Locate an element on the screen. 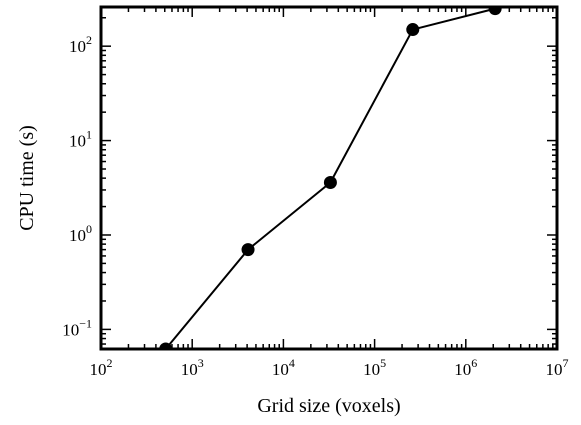  y-tick-labels: 10⁻¹ 10⁰ 10¹ 10² is located at coordinates (77, 186).